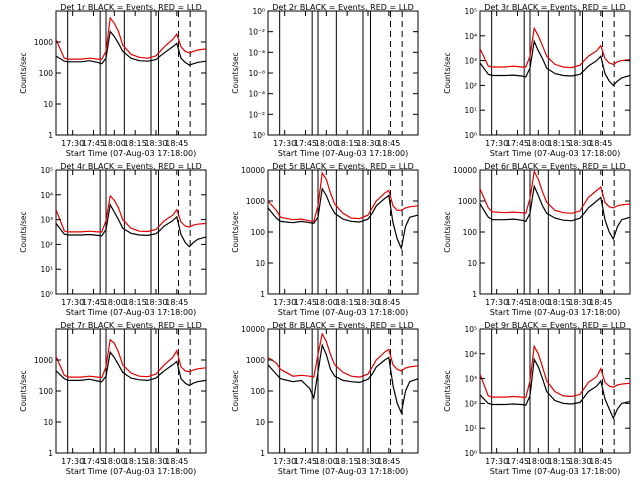 The width and height of the screenshot is (640, 480). What do you see at coordinates (131, 7) in the screenshot?
I see `chart-title: Det 1r BLACK = Events, RED = LLD` at bounding box center [131, 7].